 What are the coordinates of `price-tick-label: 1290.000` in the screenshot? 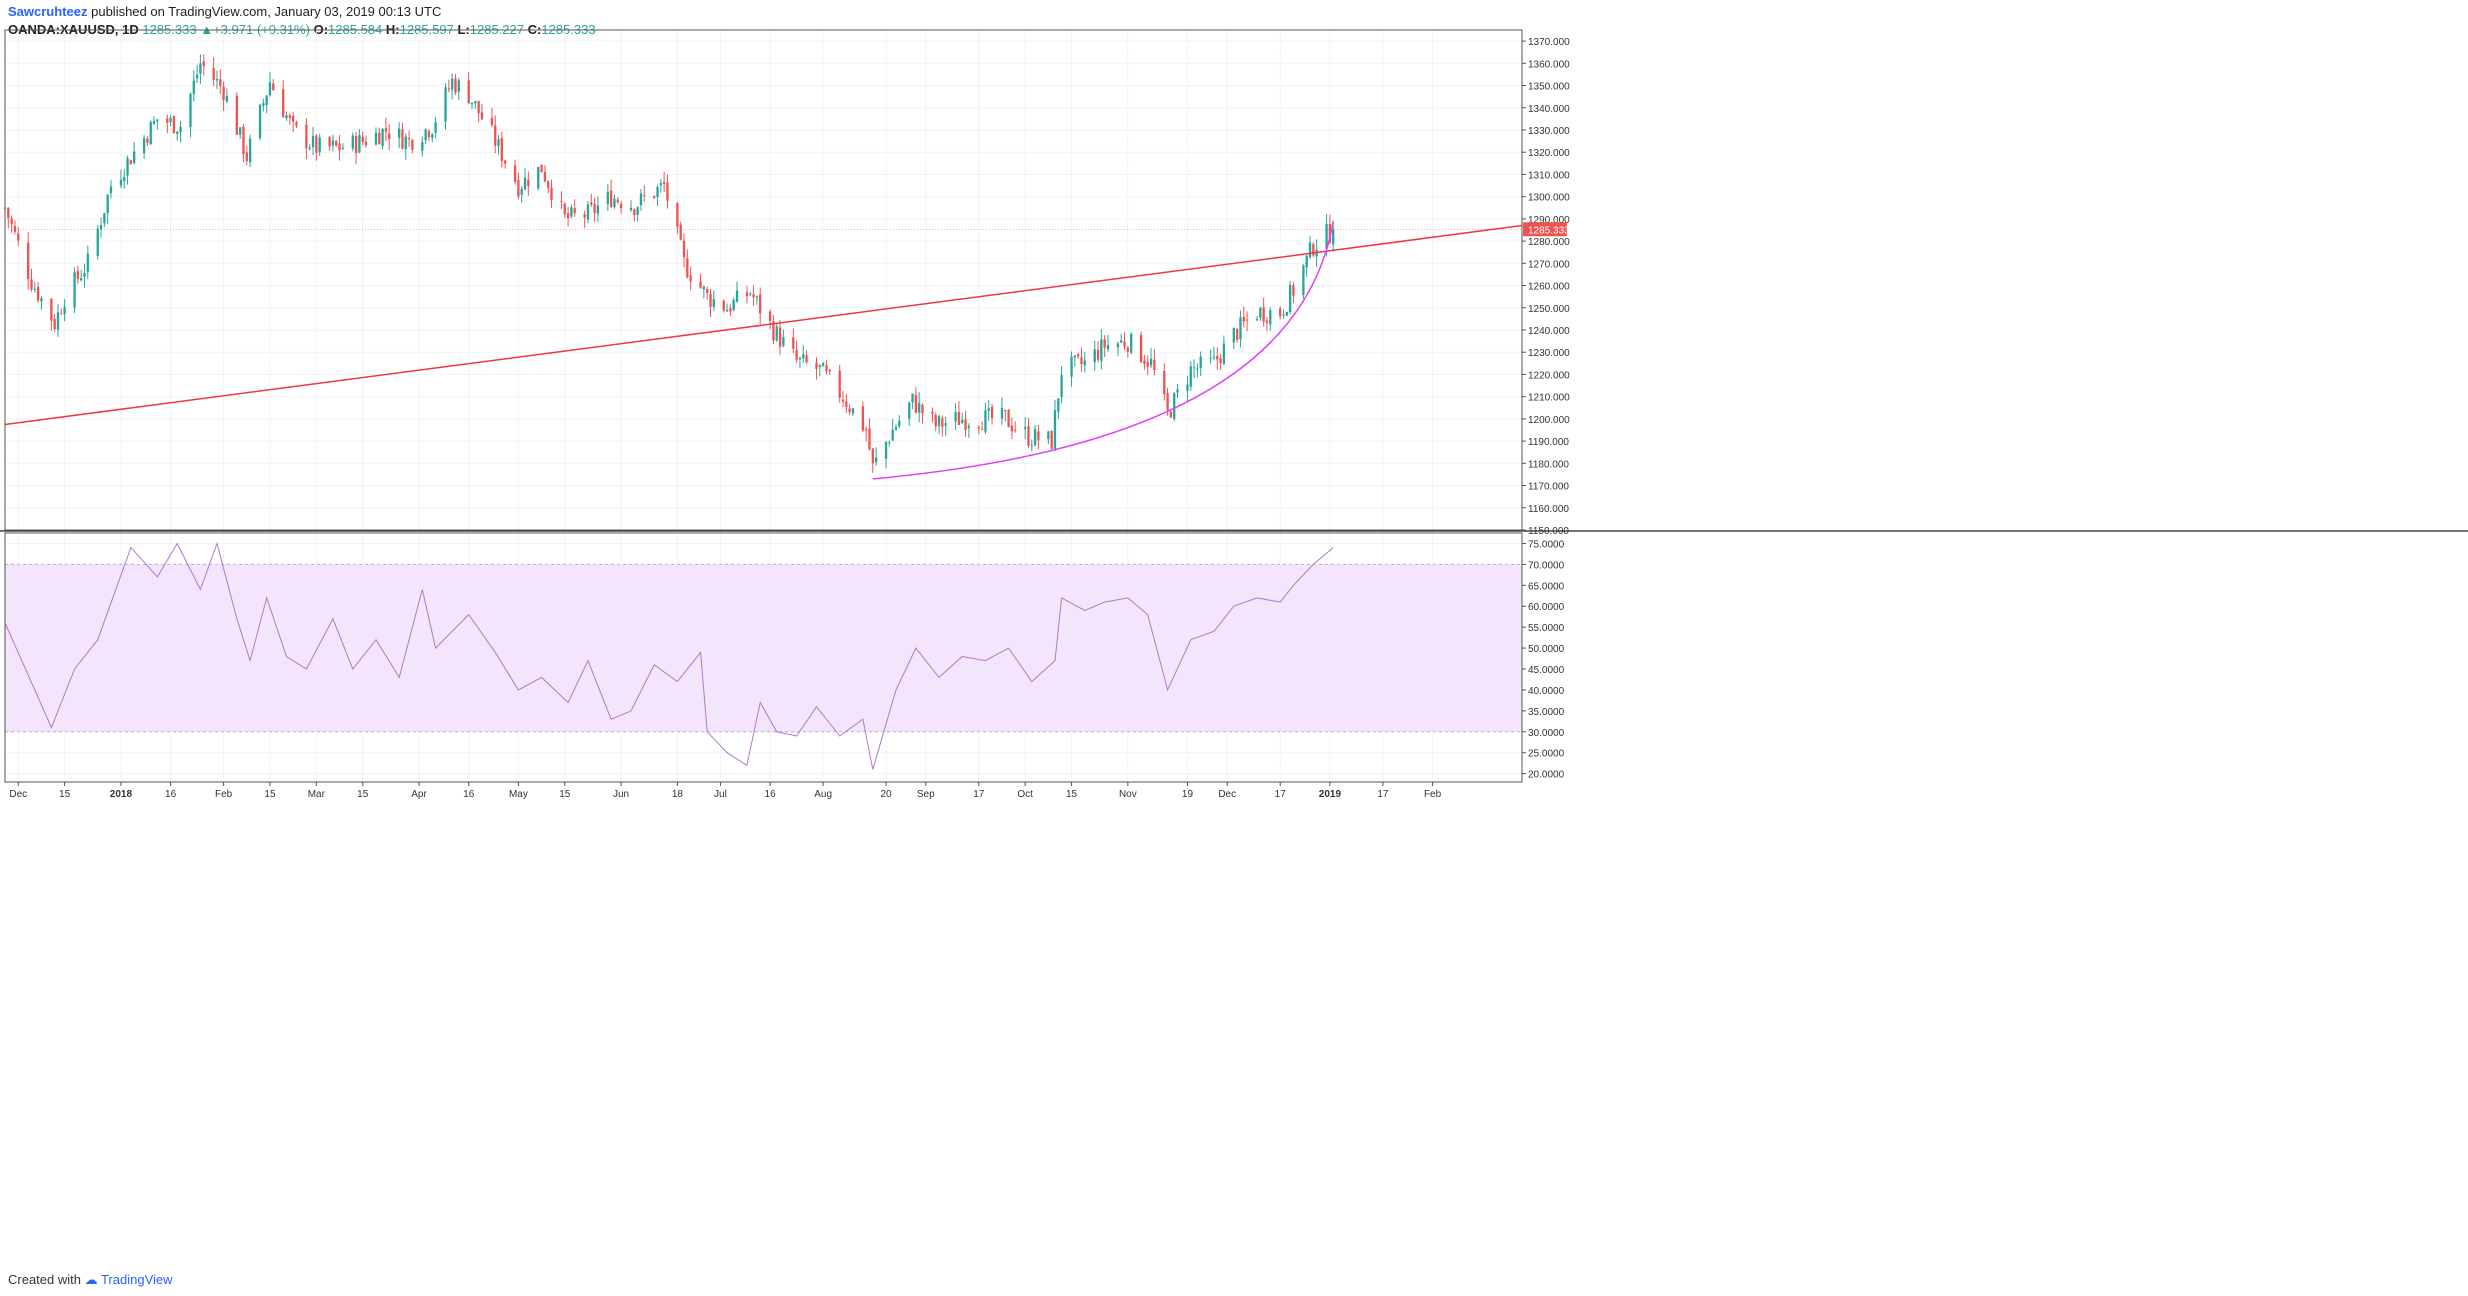 It's located at (1549, 220).